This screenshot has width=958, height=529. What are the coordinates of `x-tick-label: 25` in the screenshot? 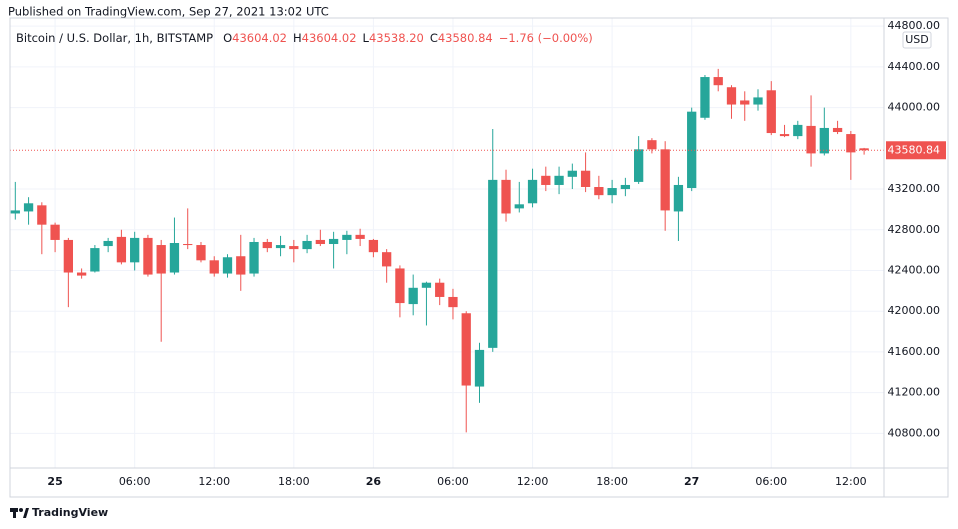 It's located at (54, 481).